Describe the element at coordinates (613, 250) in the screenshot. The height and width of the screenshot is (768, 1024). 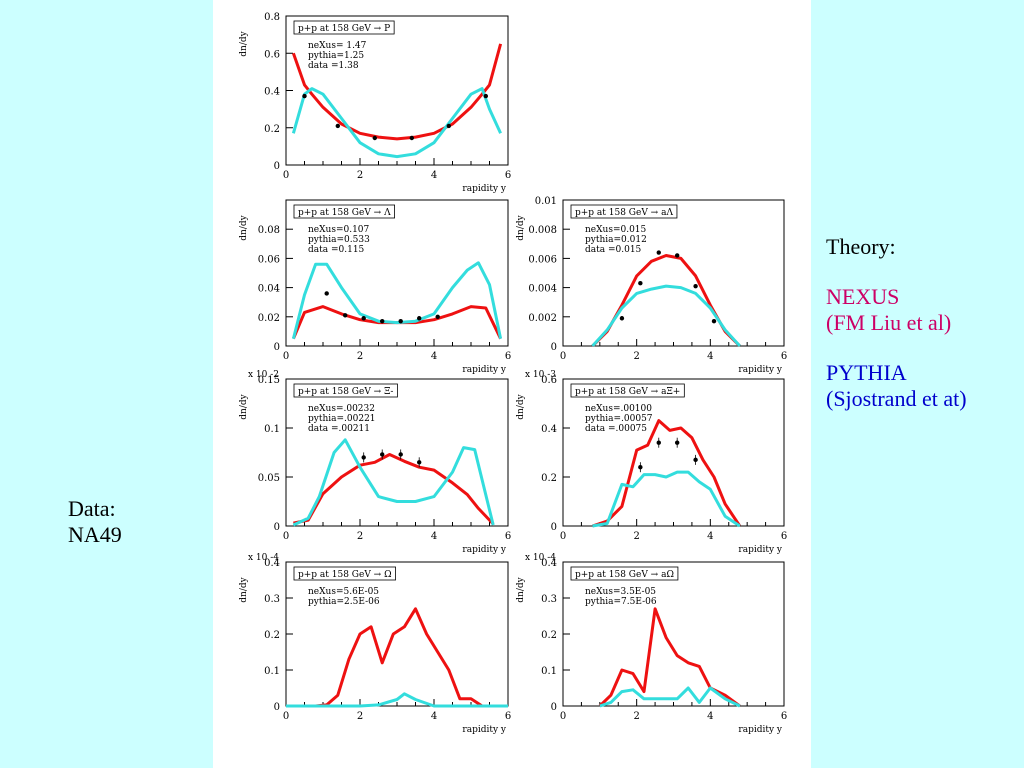
I see `annotation-text: data =0.015` at that location.